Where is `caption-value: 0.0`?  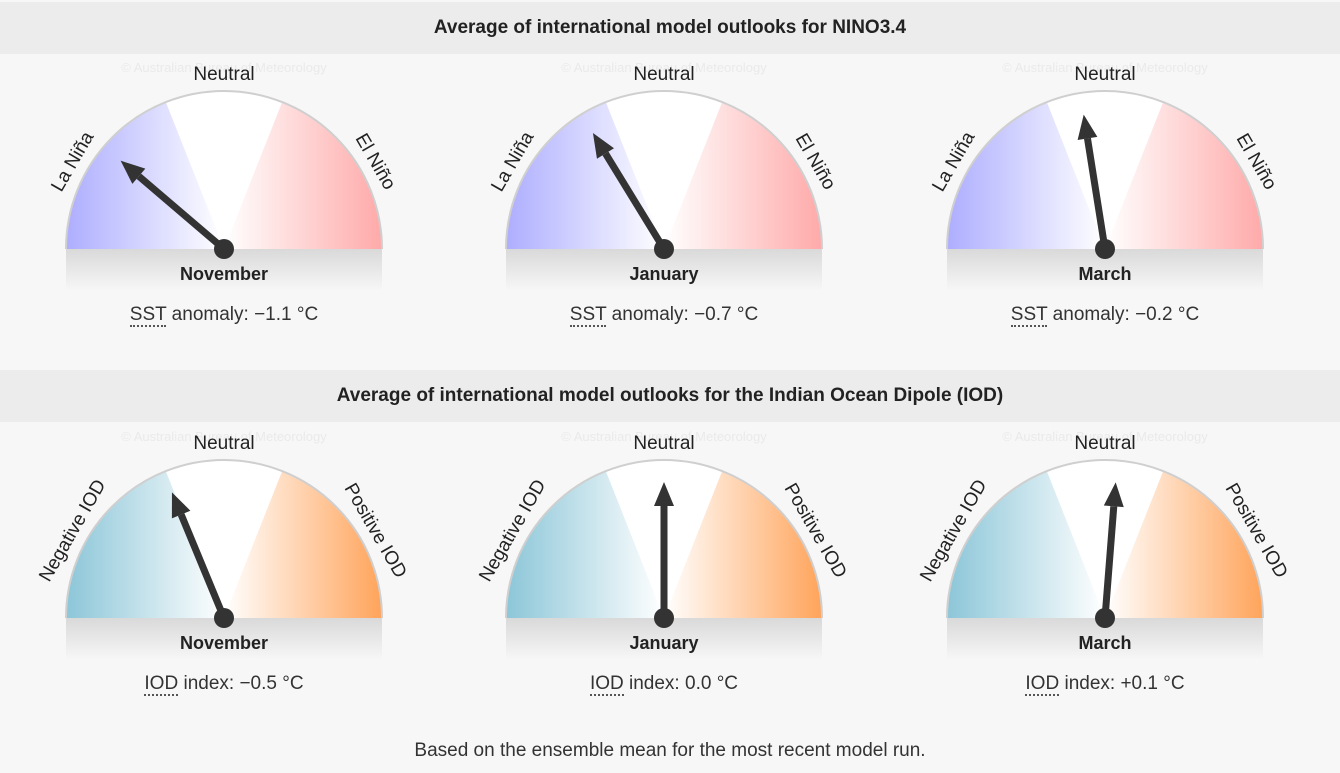 caption-value: 0.0 is located at coordinates (698, 683).